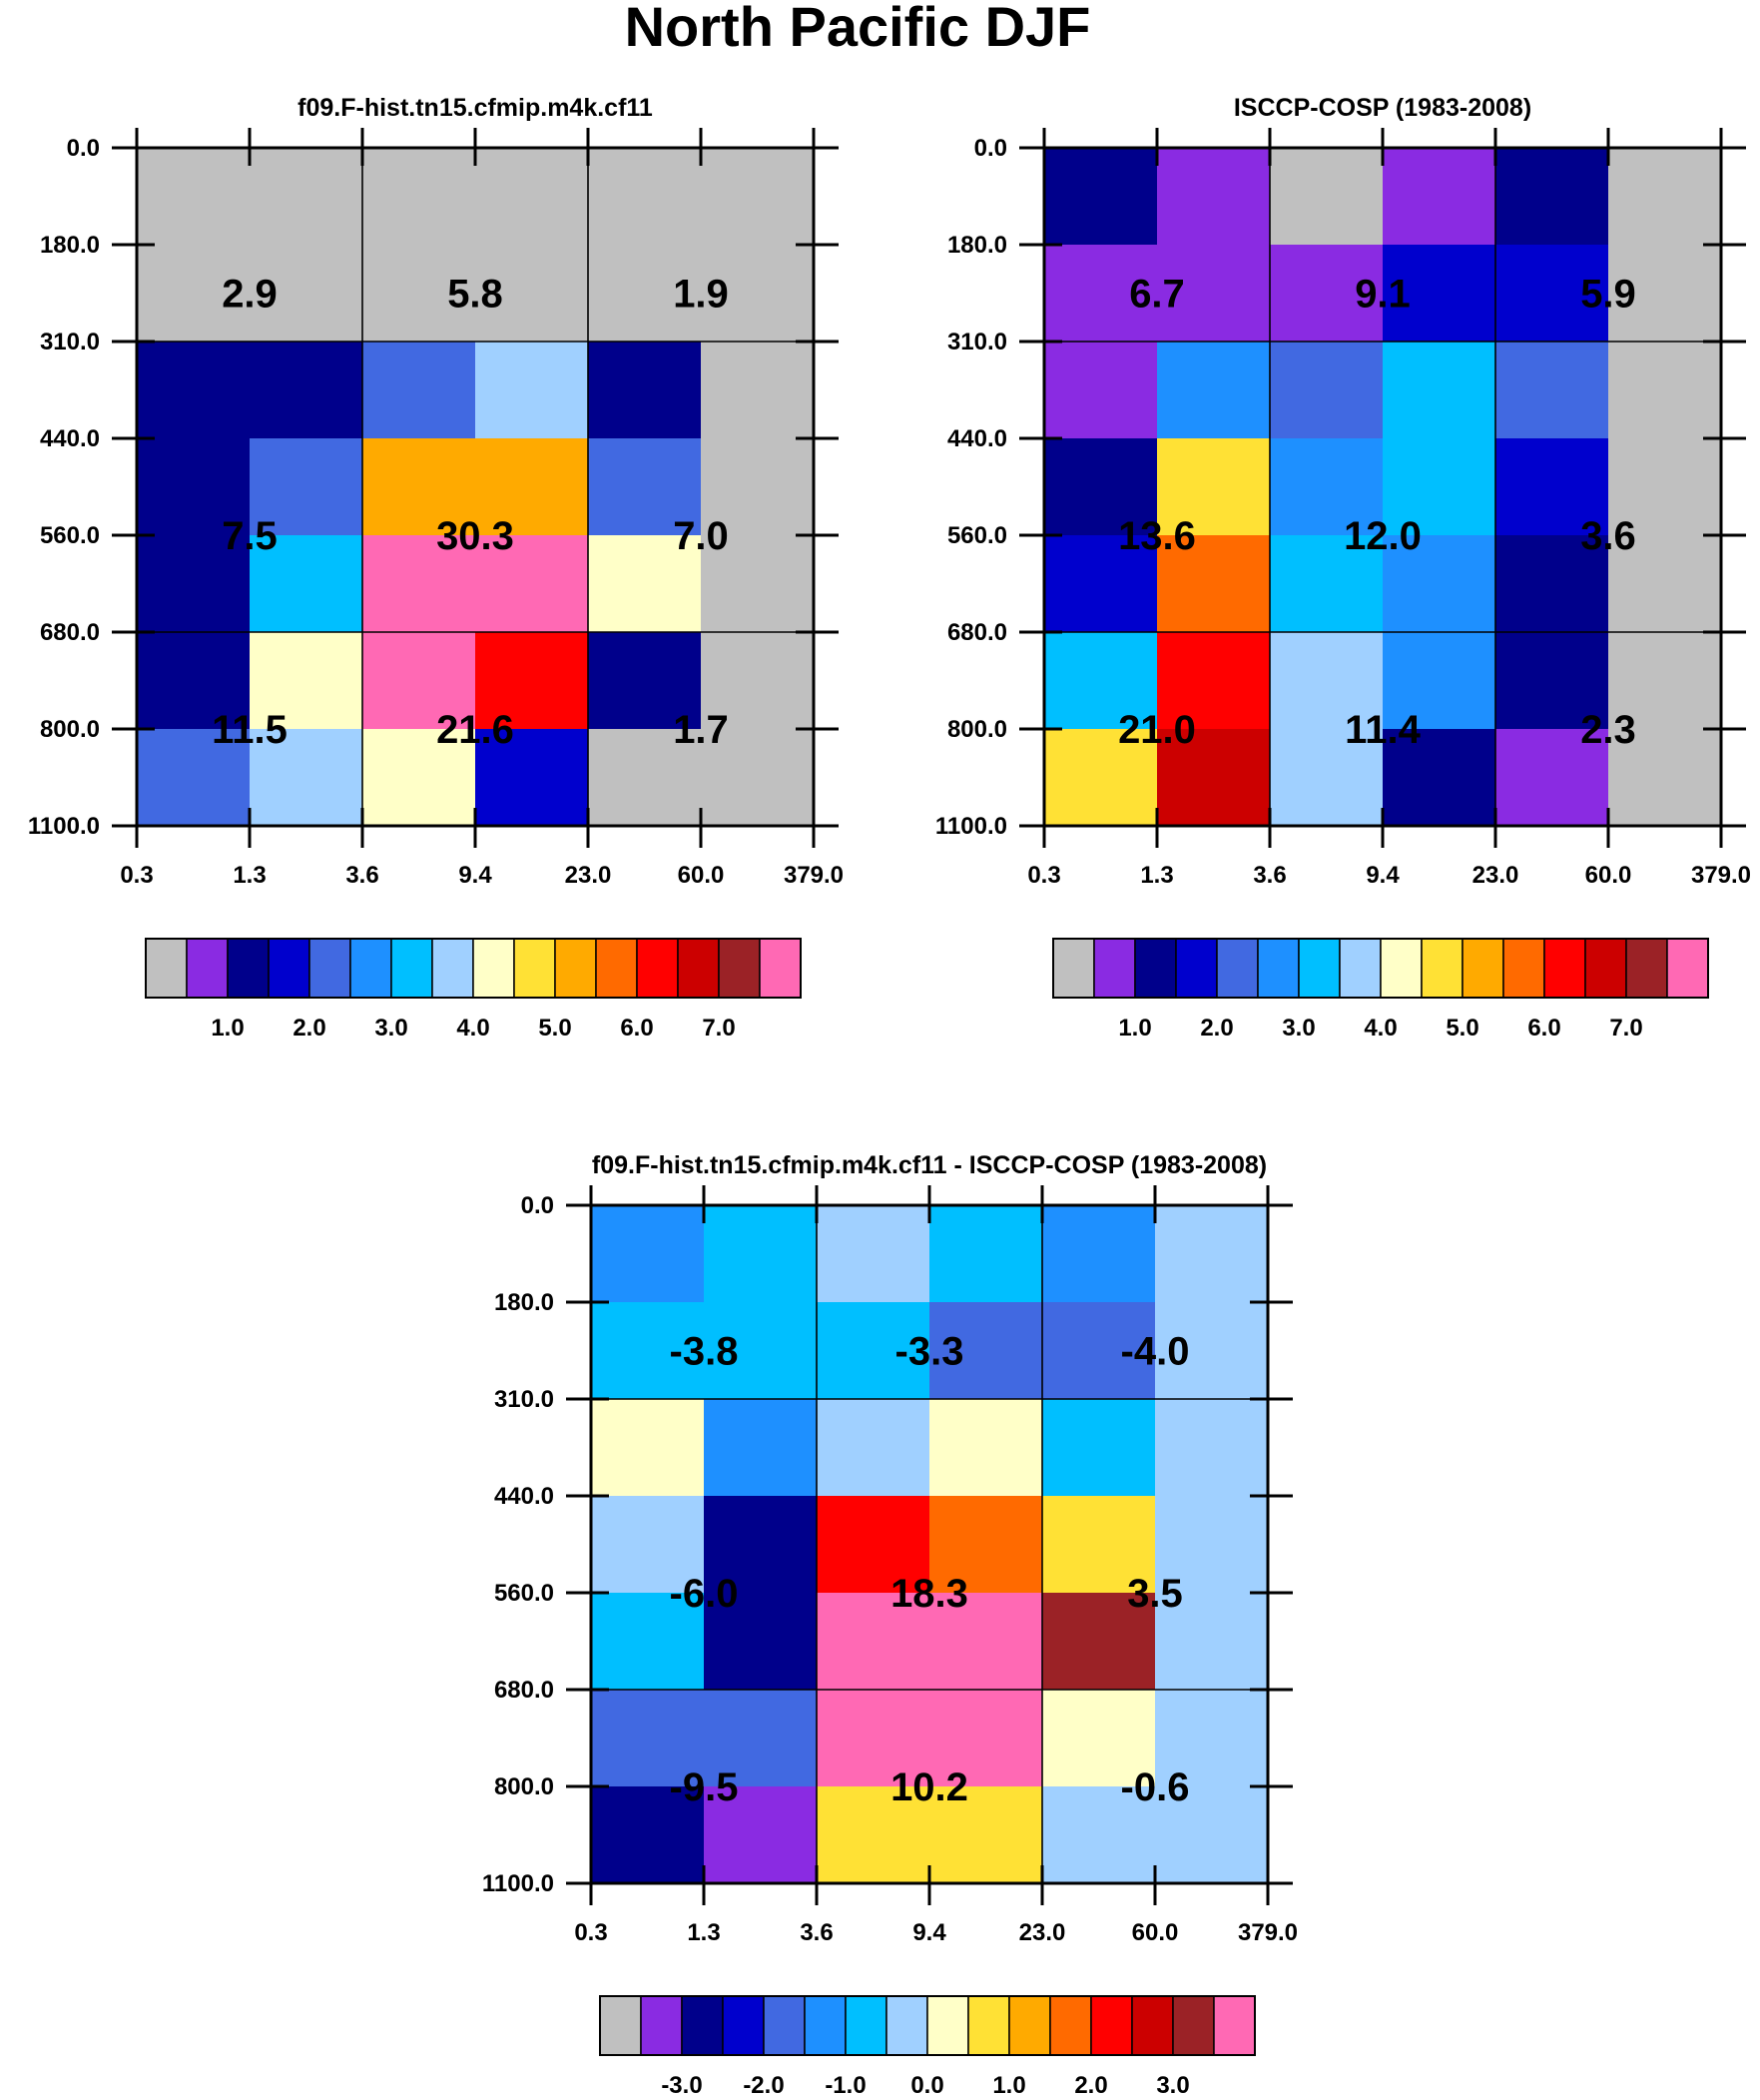 This screenshot has height=2100, width=1760. Describe the element at coordinates (719, 1028) in the screenshot. I see `colorbar-label: 7.0` at that location.